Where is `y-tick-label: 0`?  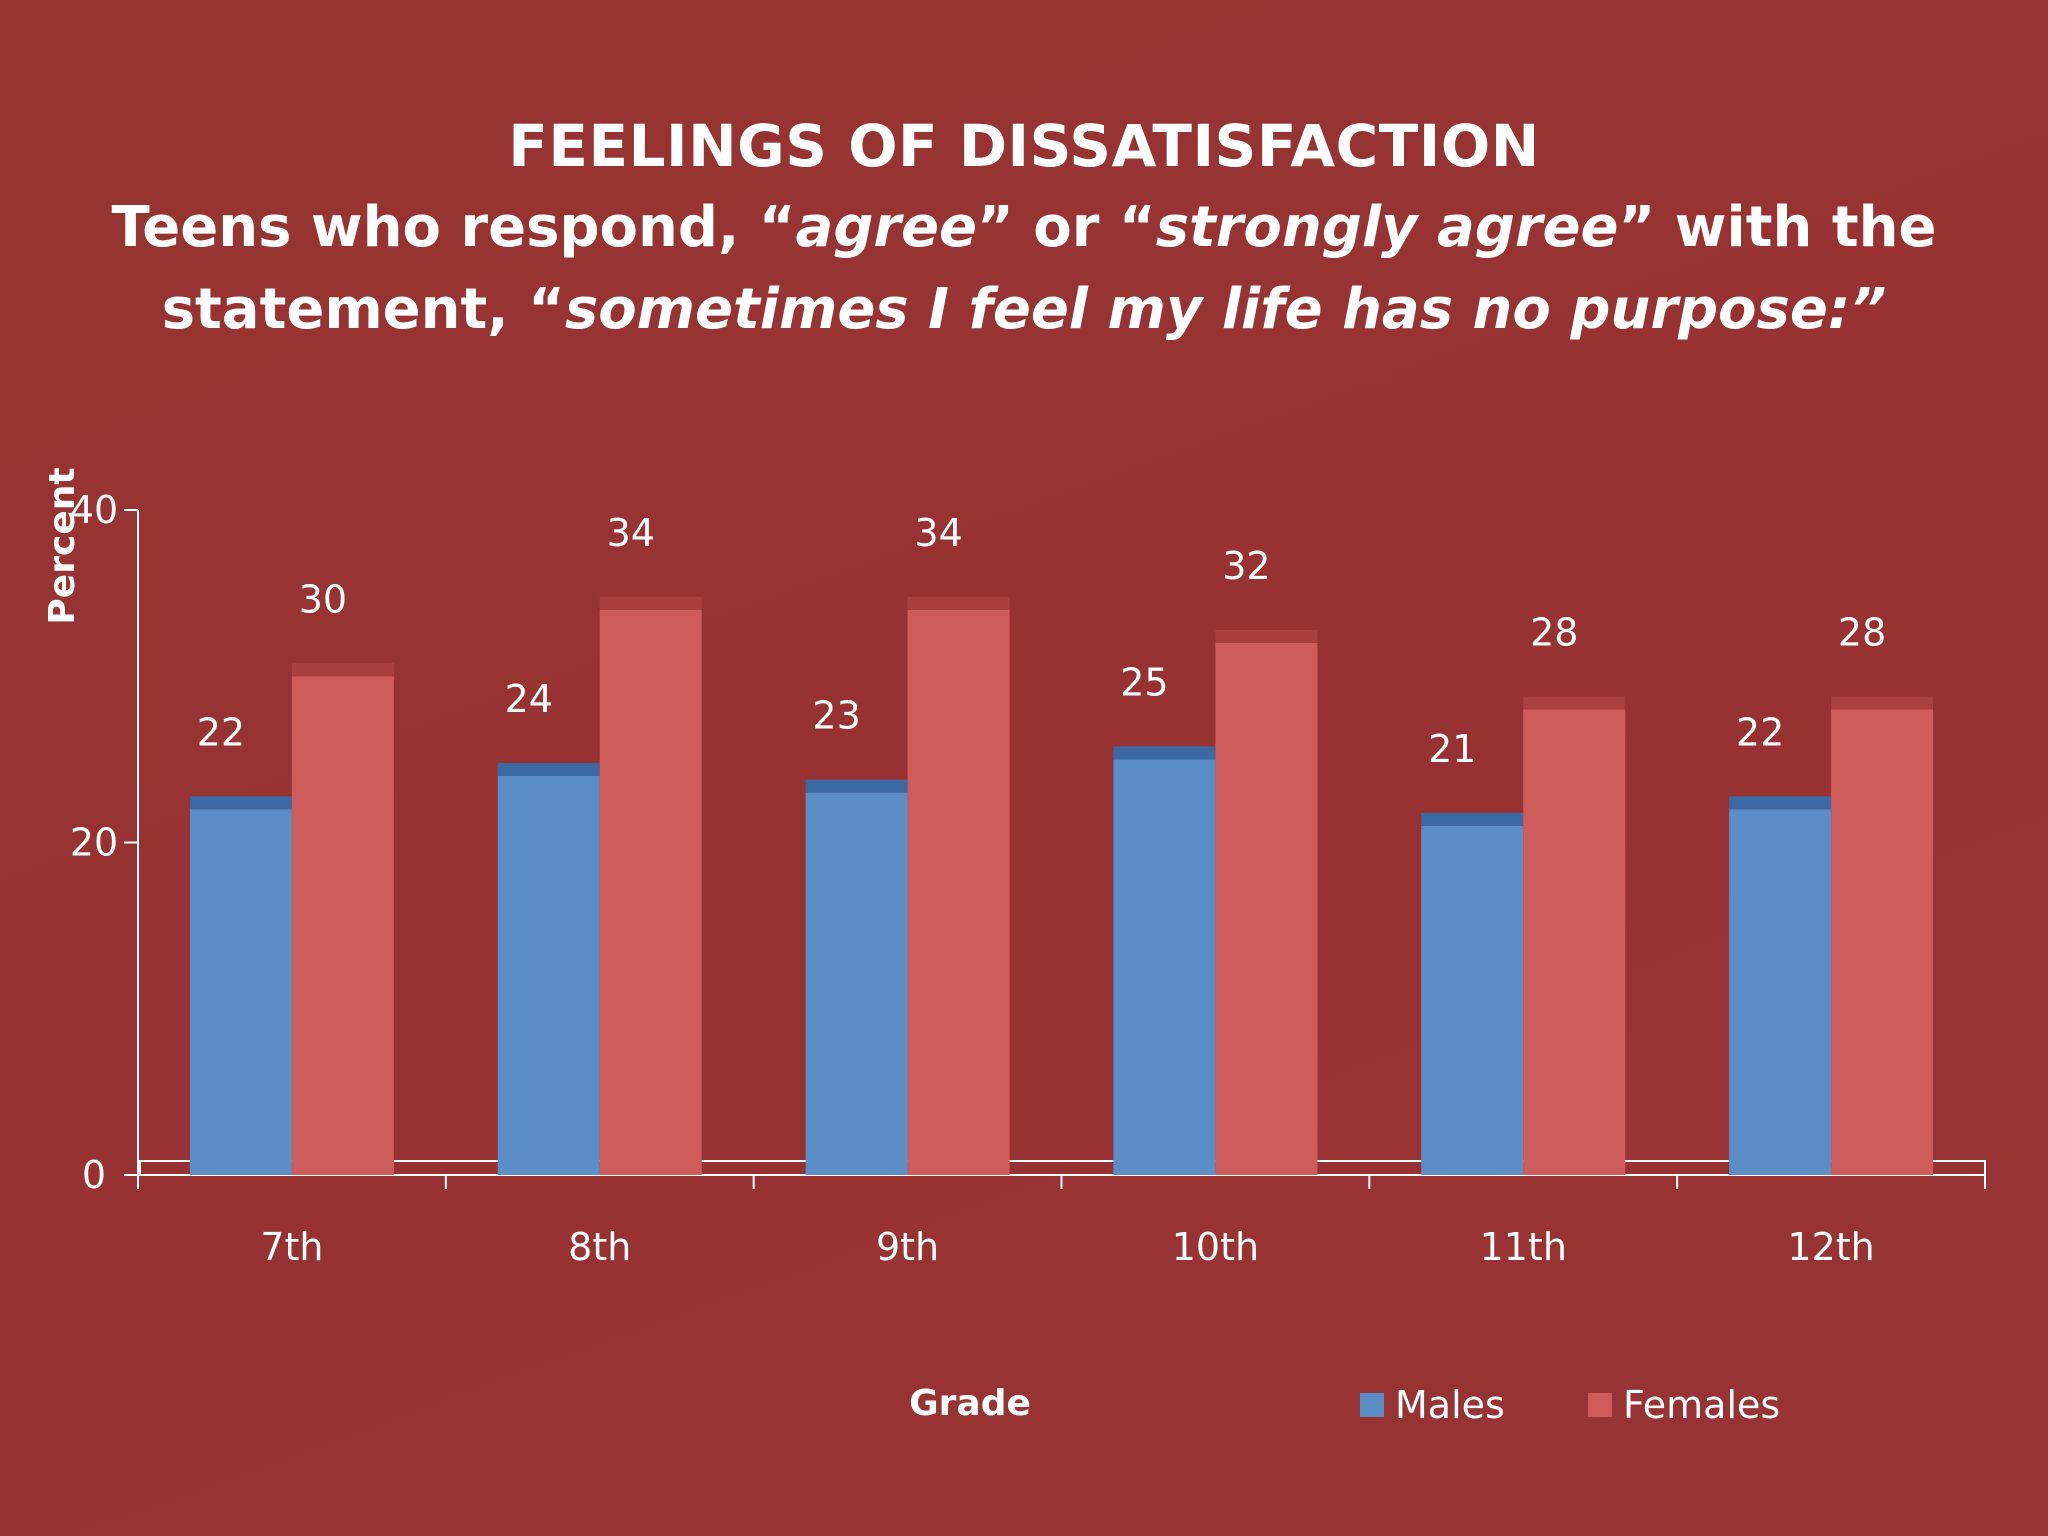
y-tick-label: 0 is located at coordinates (94, 1175).